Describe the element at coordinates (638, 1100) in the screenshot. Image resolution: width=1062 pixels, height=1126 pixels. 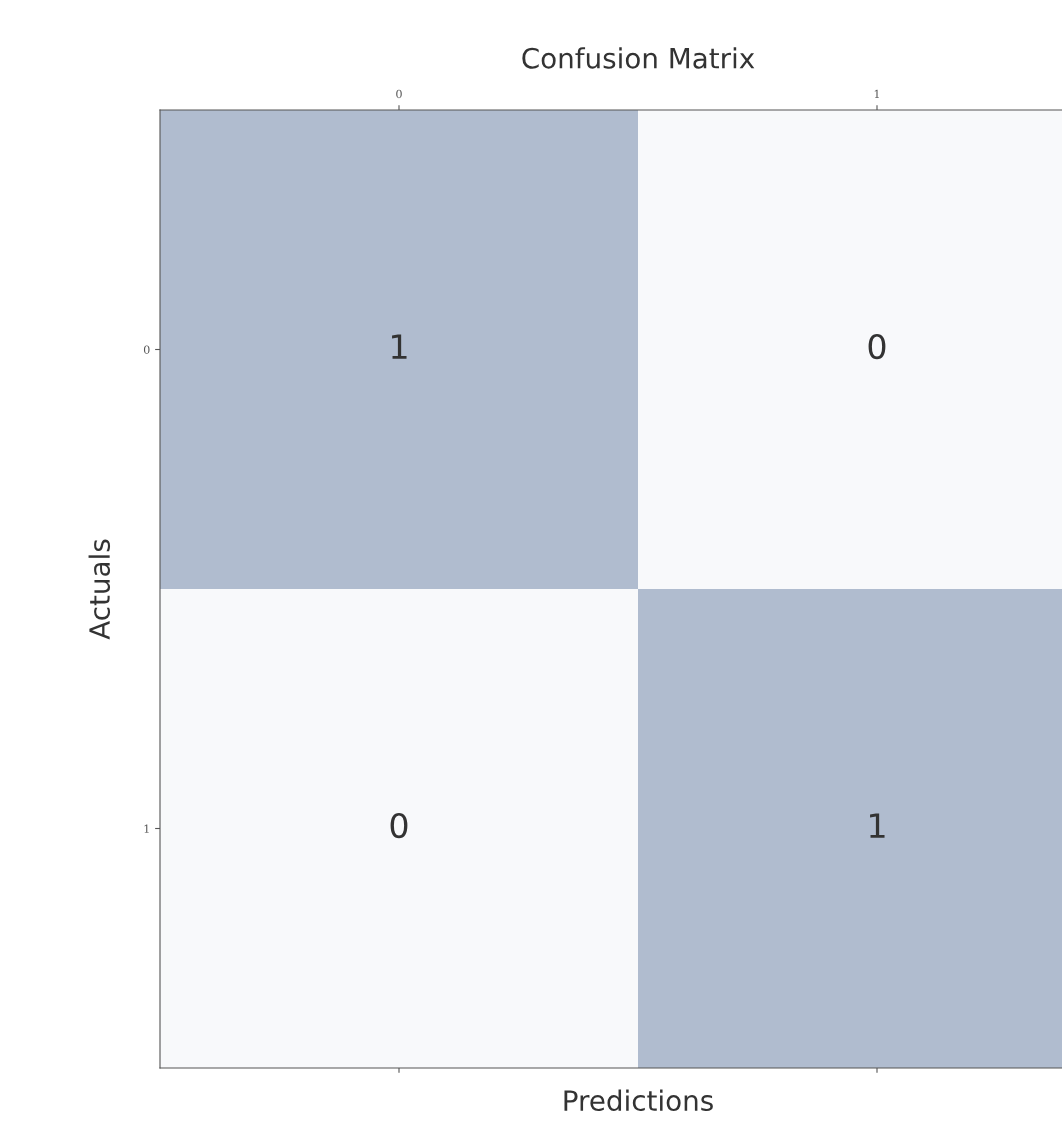
I see `x-axis-title: Predictions` at that location.